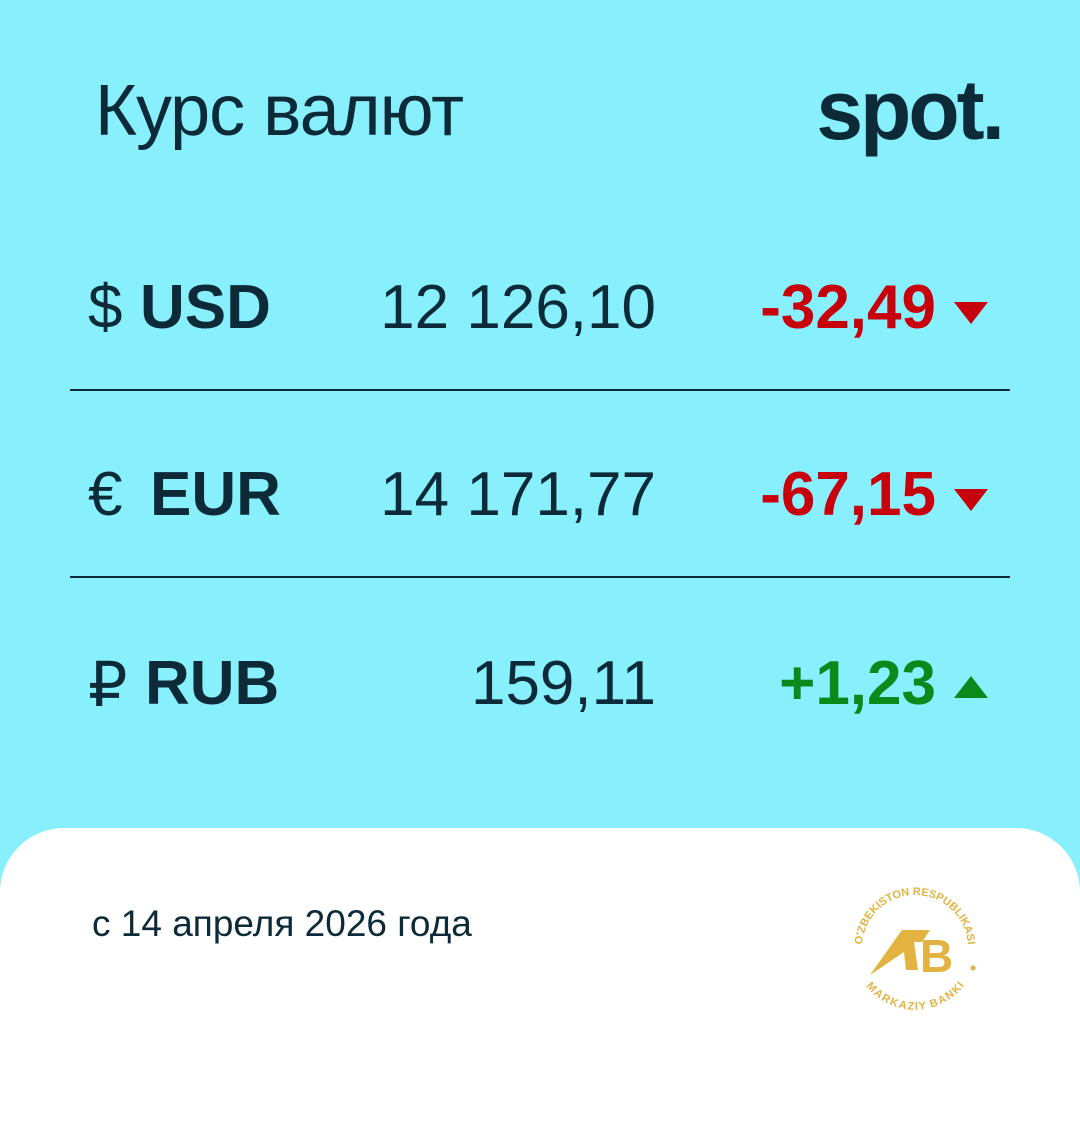 The width and height of the screenshot is (1080, 1128). Describe the element at coordinates (910, 110) in the screenshot. I see `spot-logo: spot.` at that location.